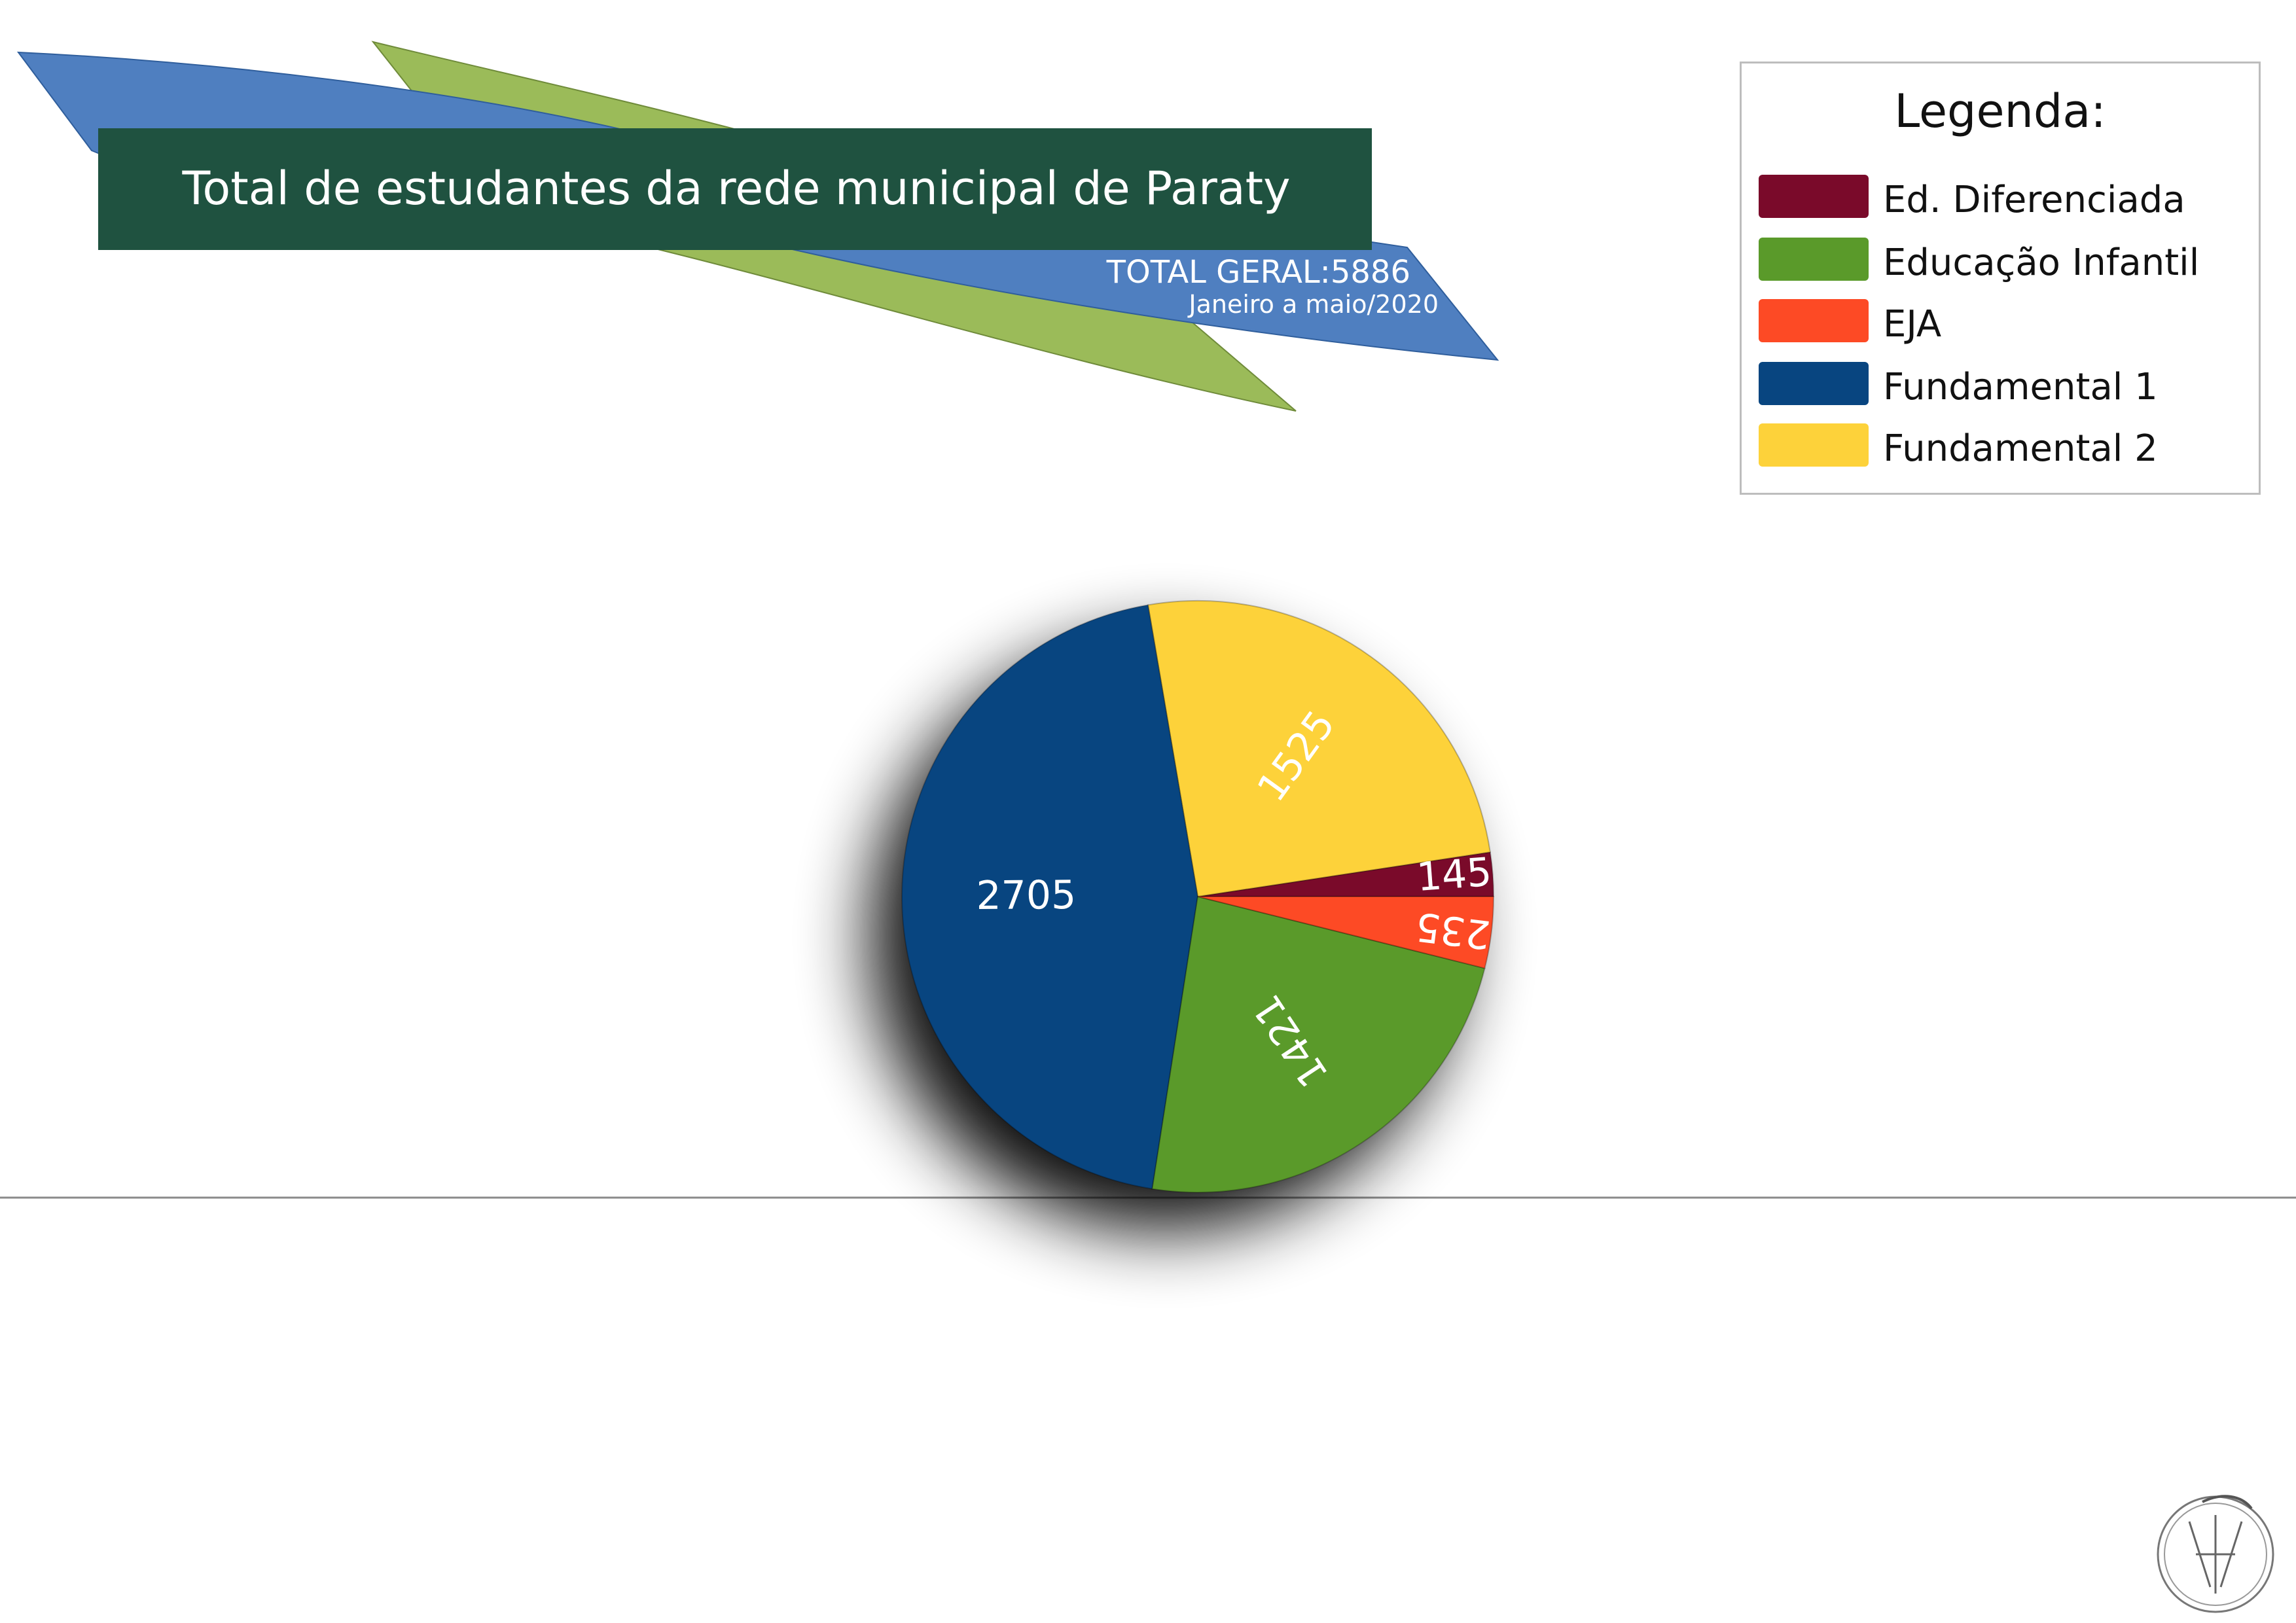  I want to click on pie-slice-eja, so click(1346, 932).